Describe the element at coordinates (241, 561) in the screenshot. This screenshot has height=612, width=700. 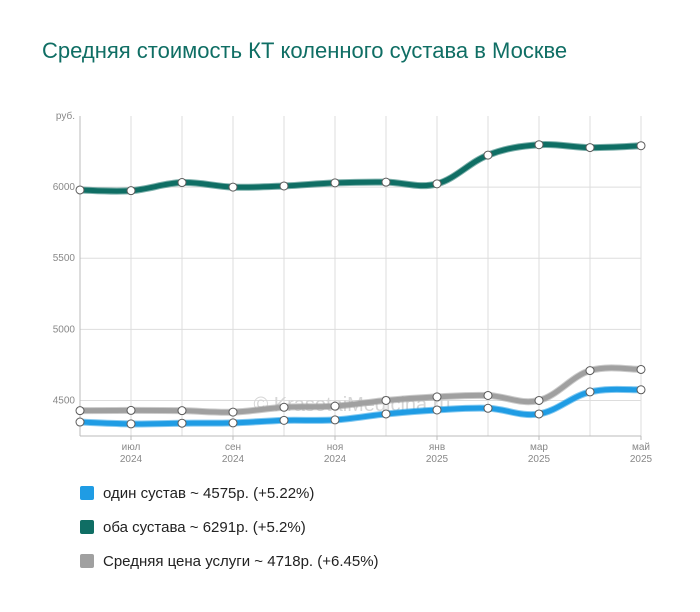
I see `legend-label-average-price: Средняя цена услуги ~ 4718р. (+6.45%)` at that location.